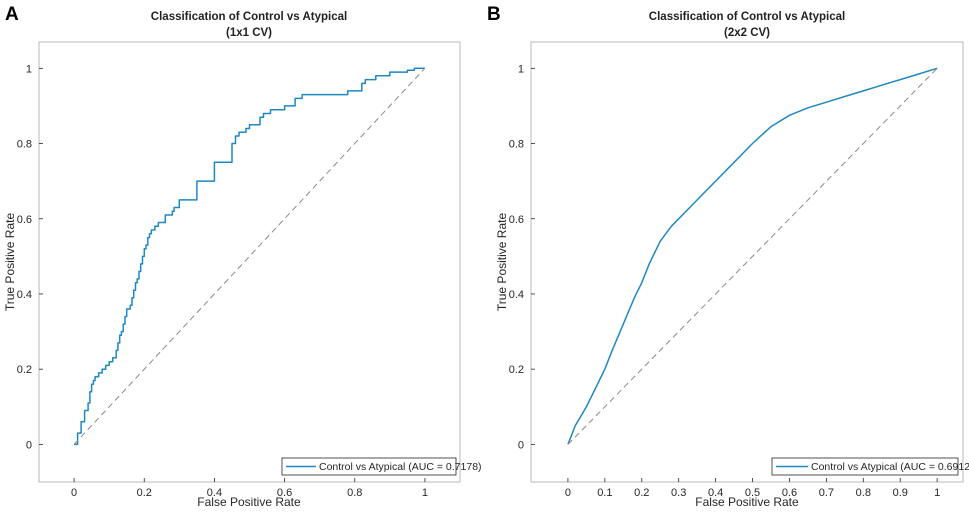 This screenshot has width=969, height=514. I want to click on y-tick-label-a: 0, so click(29, 445).